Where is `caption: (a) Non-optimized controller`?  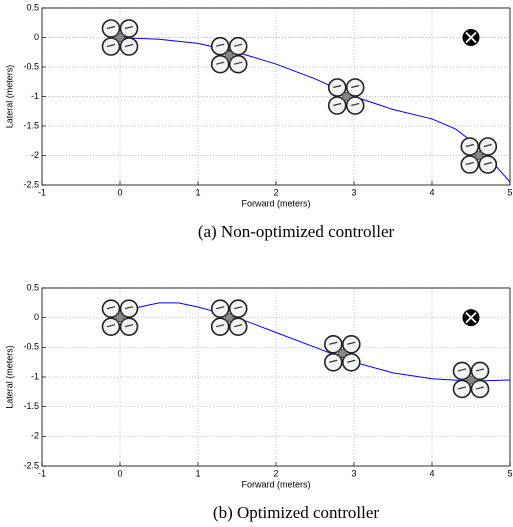
caption: (a) Non-optimized controller is located at coordinates (296, 231).